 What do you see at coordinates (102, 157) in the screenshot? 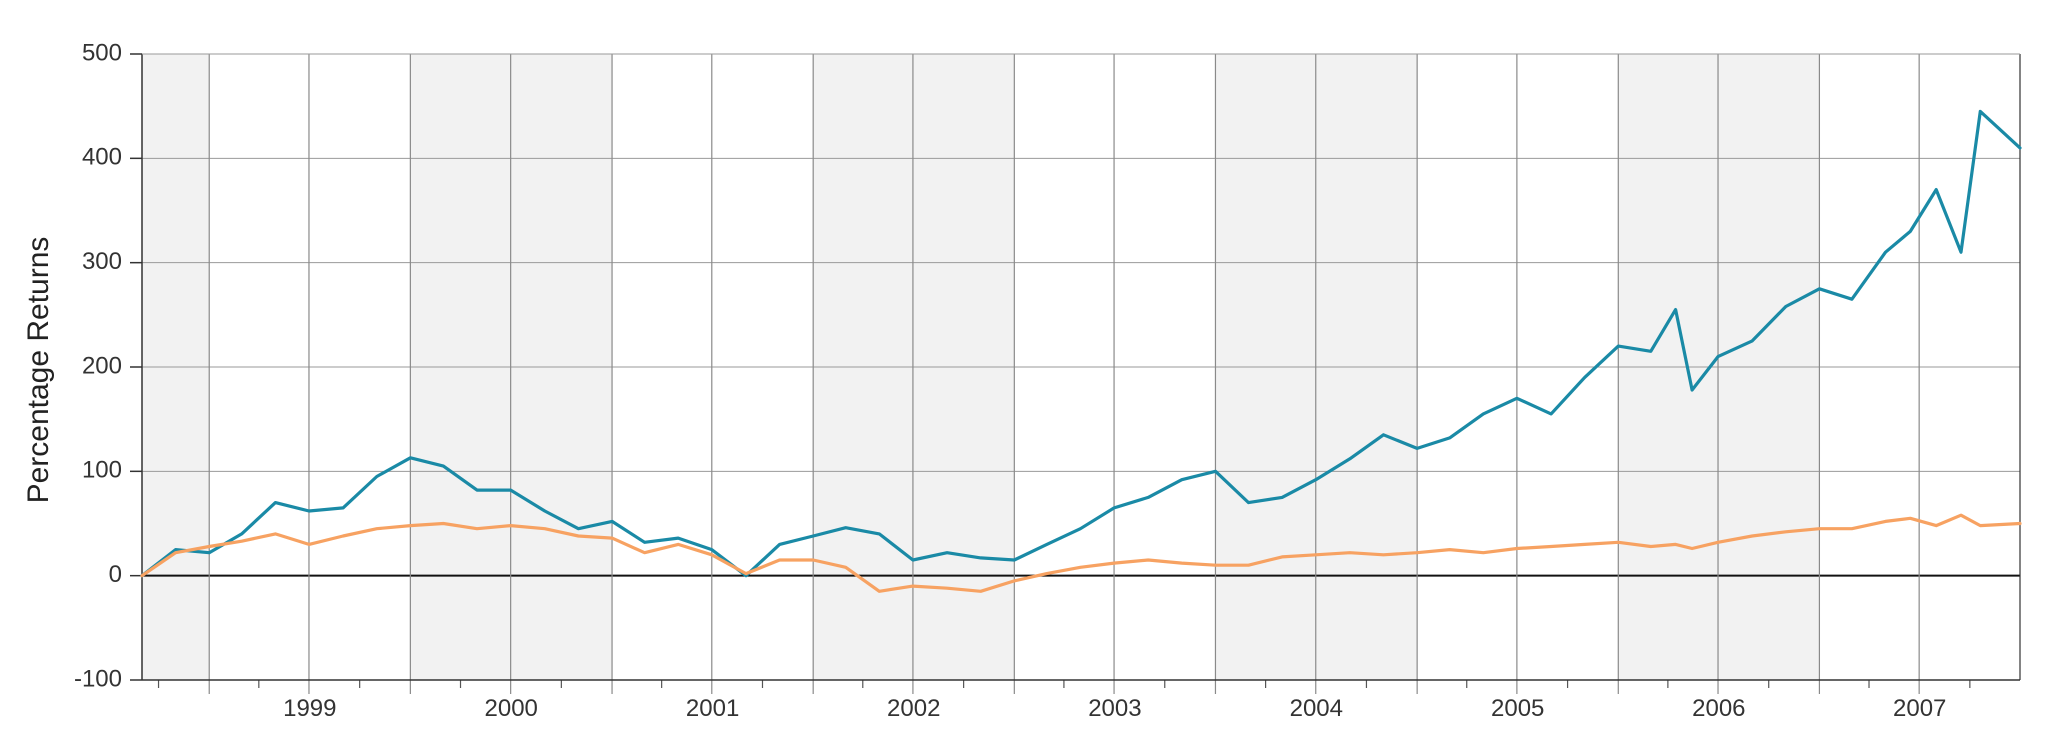
I see `y-tick-label: 400` at bounding box center [102, 157].